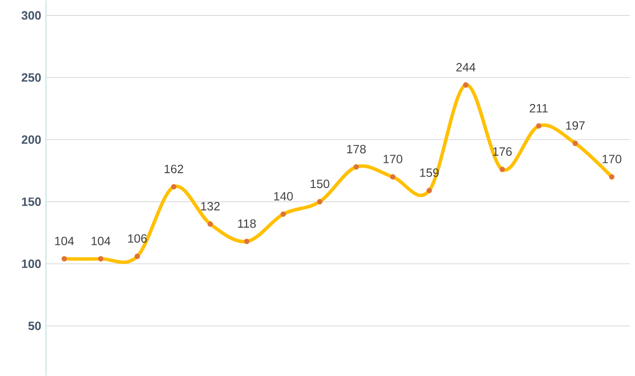  I want to click on data-label: 118, so click(247, 223).